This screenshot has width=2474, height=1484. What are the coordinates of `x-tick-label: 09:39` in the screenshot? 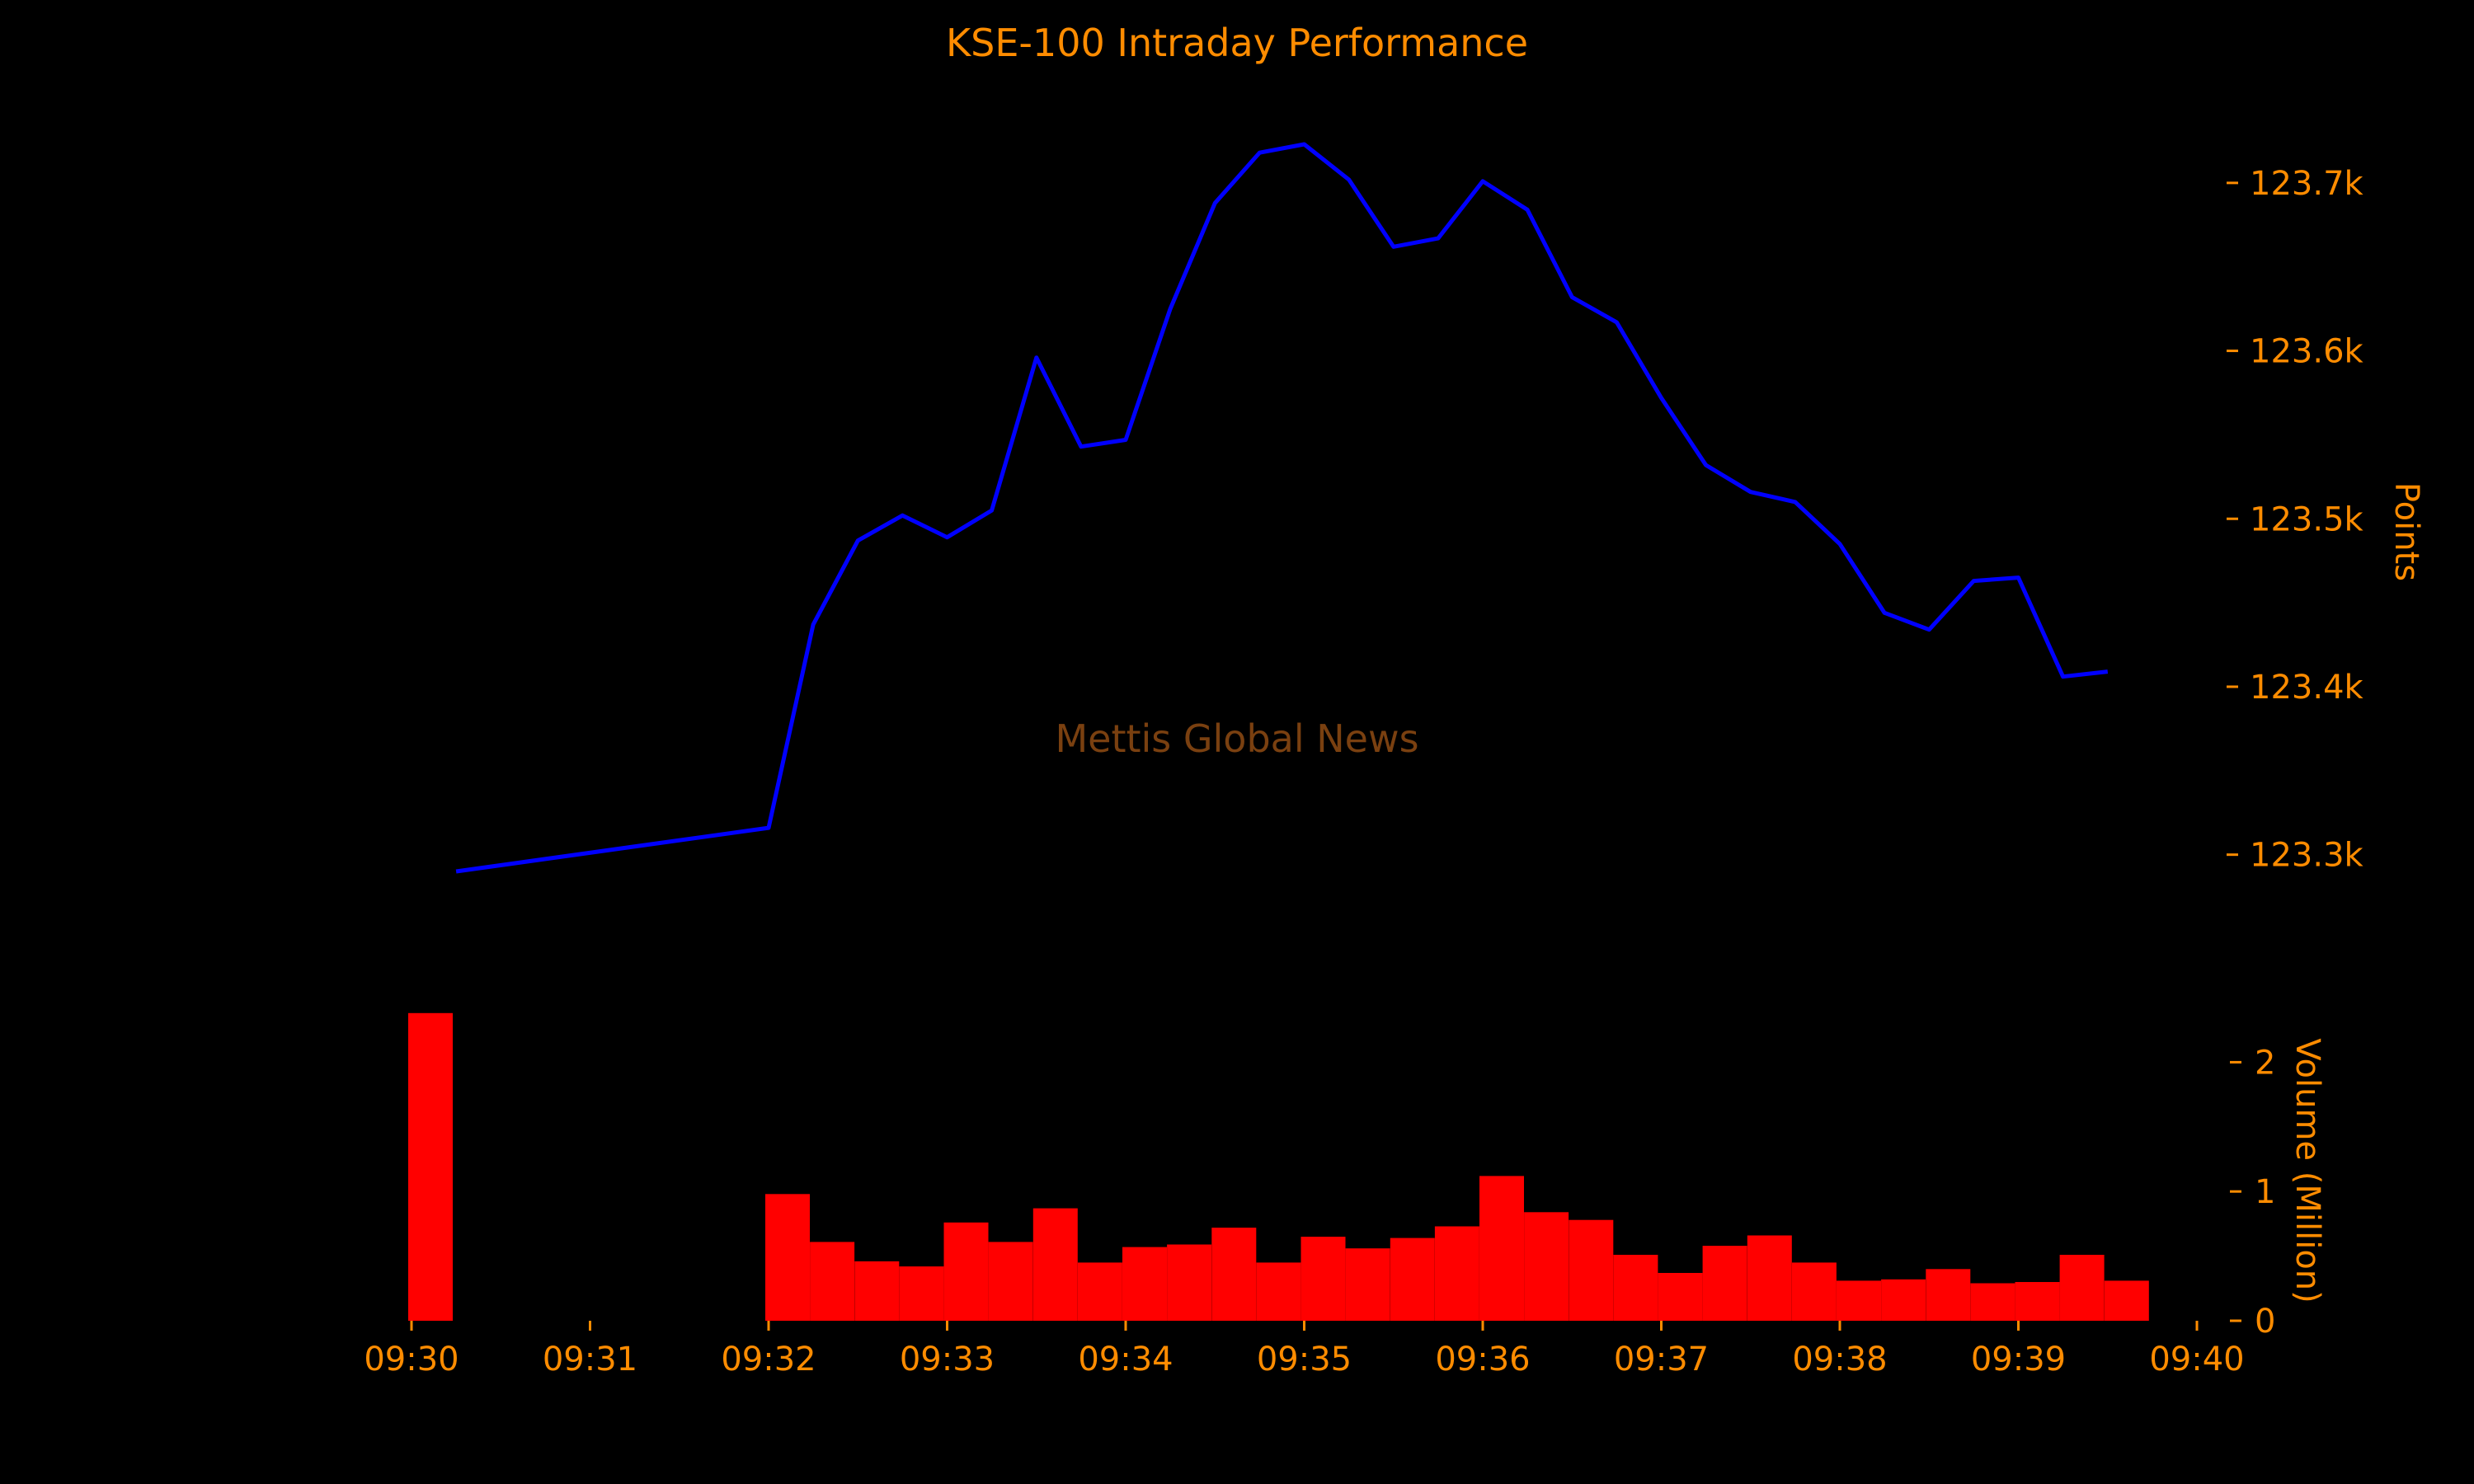 It's located at (2018, 1359).